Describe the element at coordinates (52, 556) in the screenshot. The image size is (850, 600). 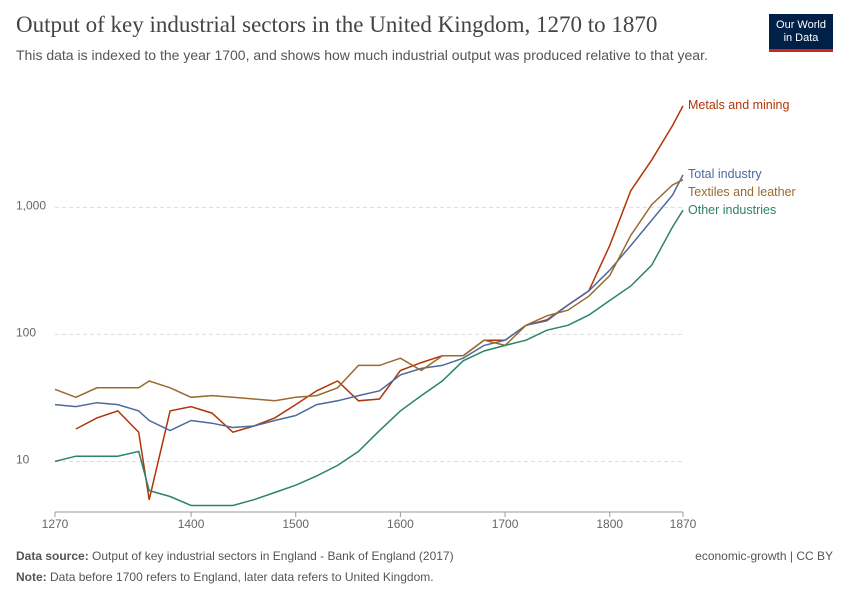
I see `source-label: Data source:` at that location.